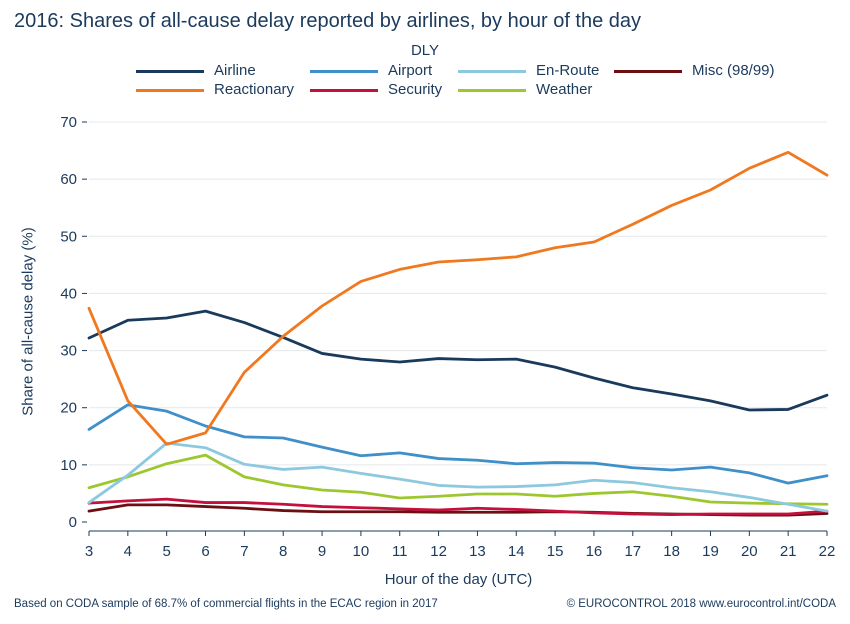  I want to click on legend-label-weather: Weather, so click(564, 89).